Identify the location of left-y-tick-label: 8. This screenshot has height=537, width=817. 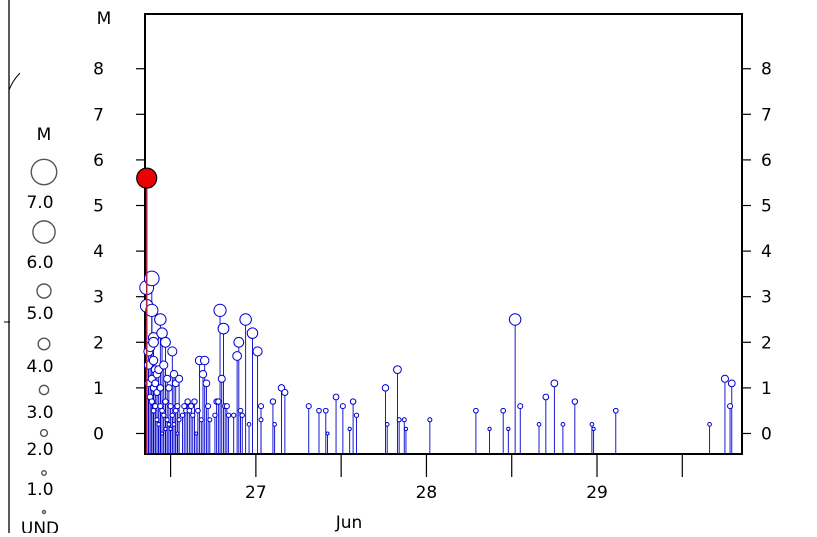
(98, 70).